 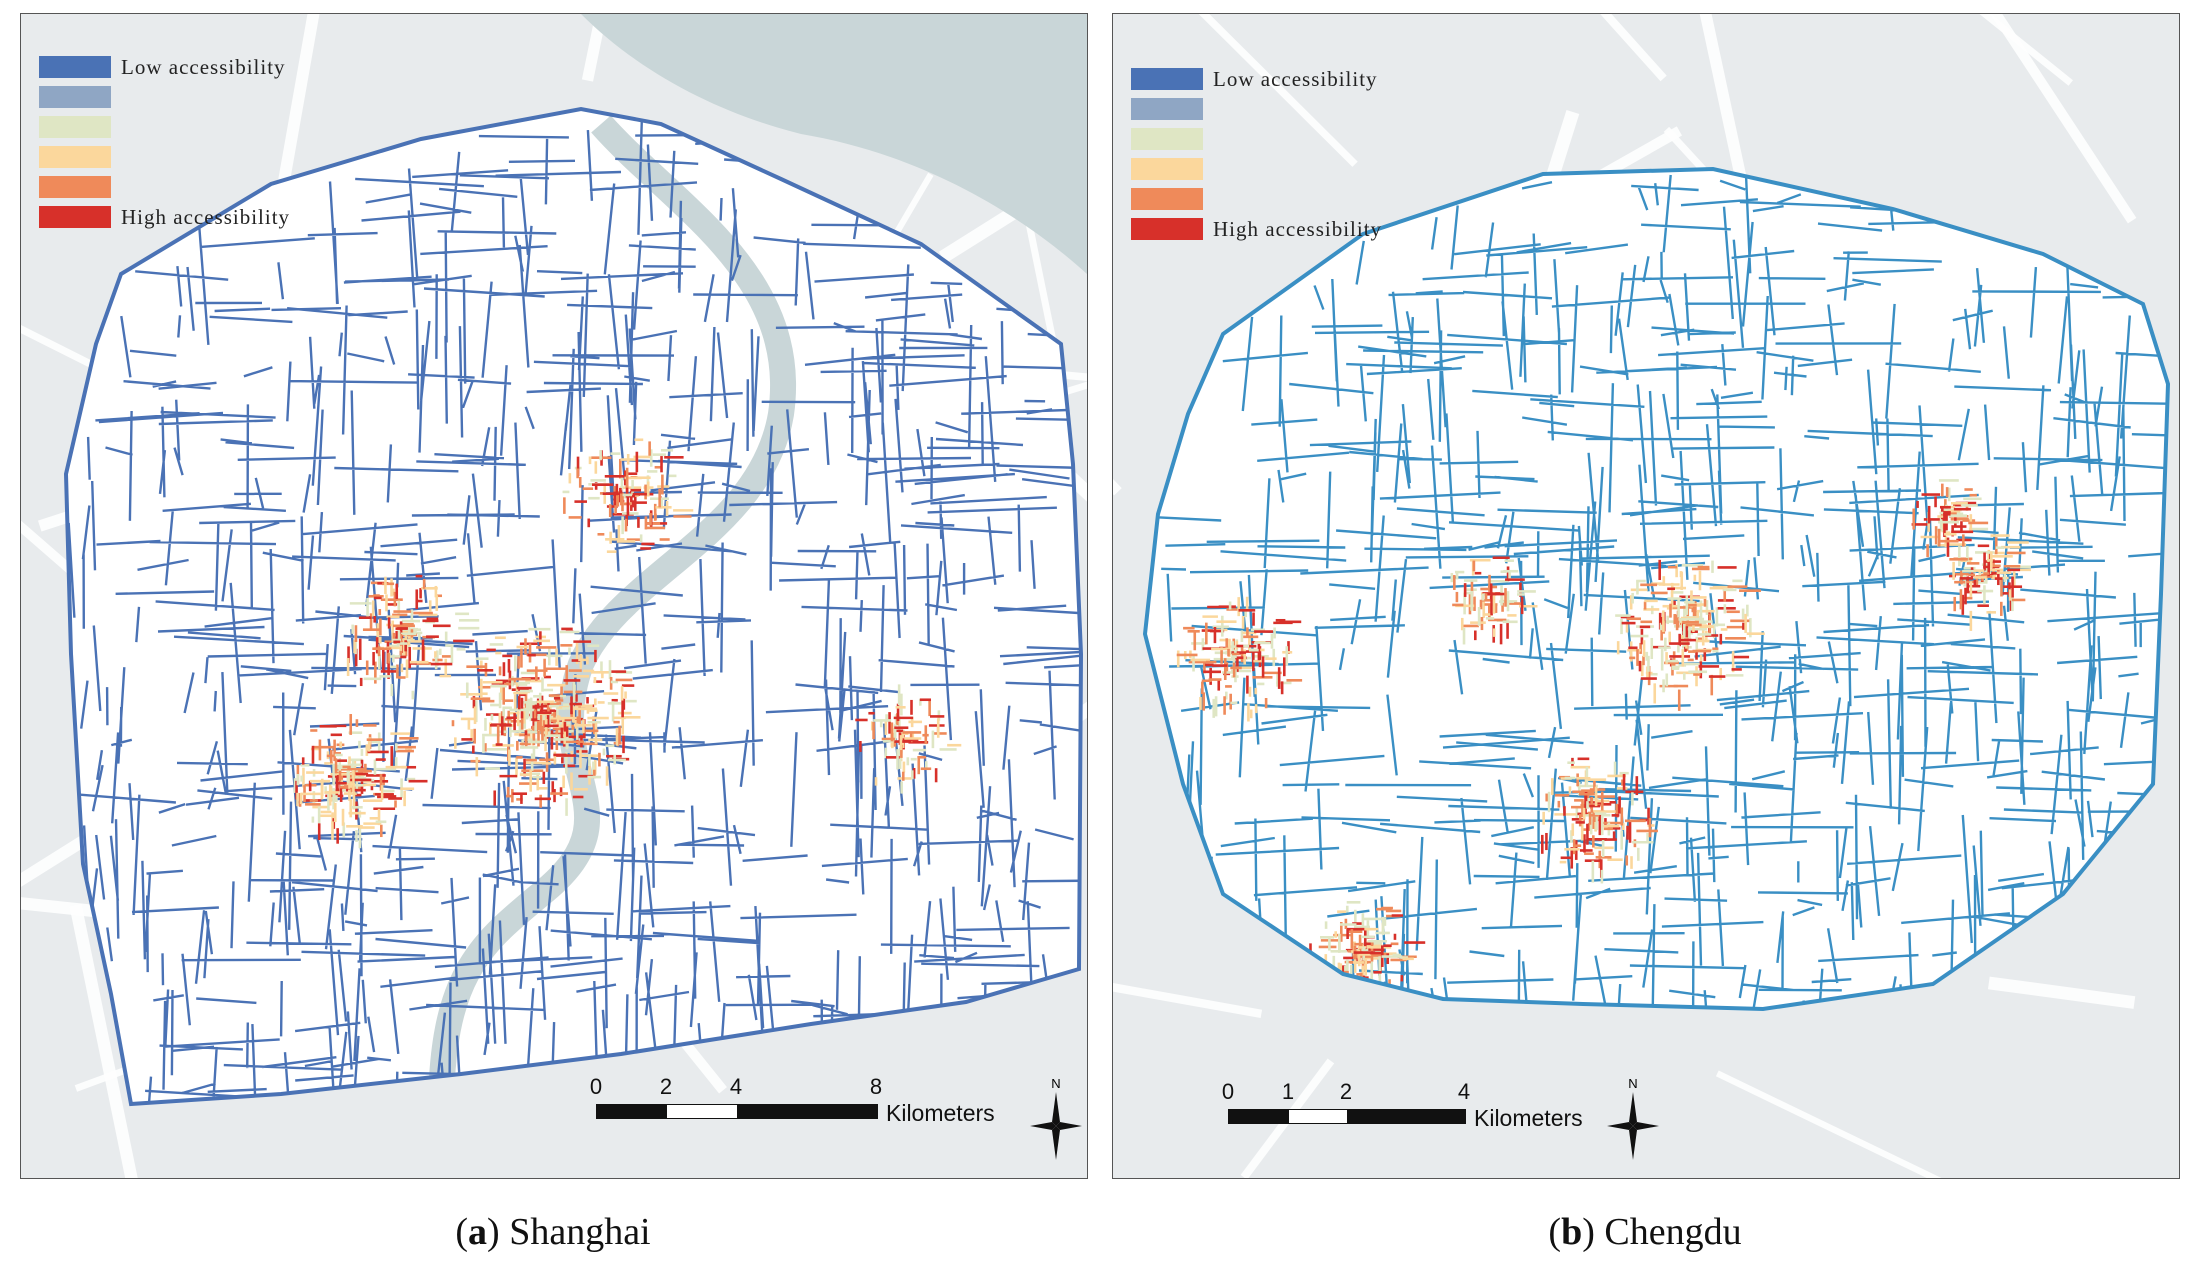 What do you see at coordinates (1288, 1091) in the screenshot?
I see `scale-tick: 1` at bounding box center [1288, 1091].